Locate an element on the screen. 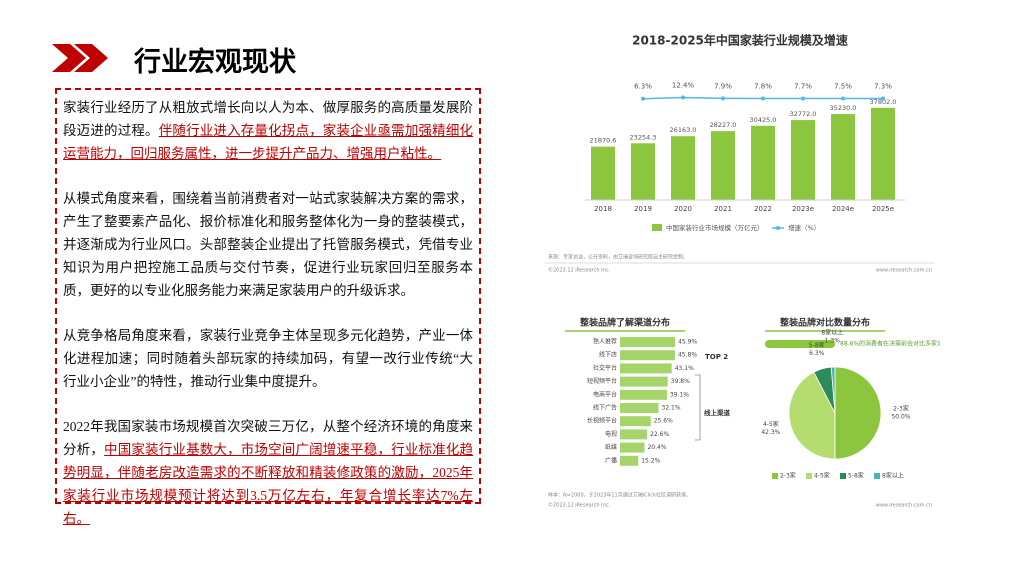  category-label: 短视频平台 is located at coordinates (602, 381).